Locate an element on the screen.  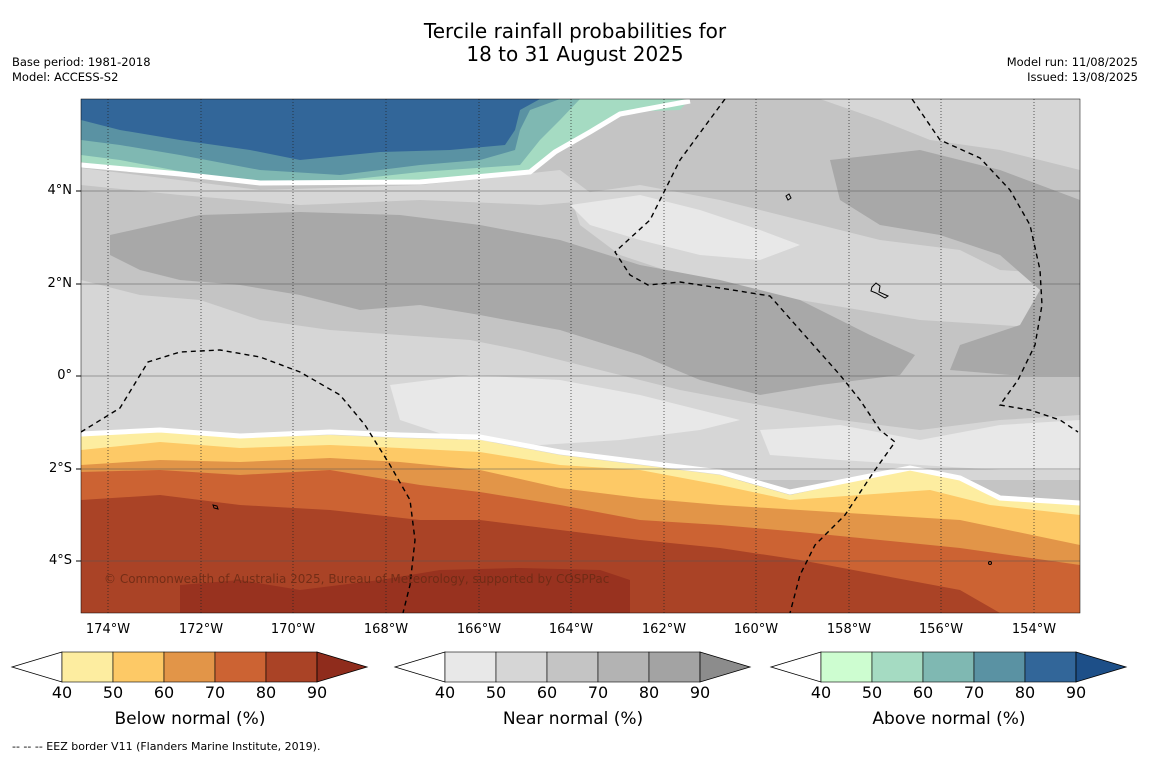
axis-ticks is located at coordinates (78, 376).